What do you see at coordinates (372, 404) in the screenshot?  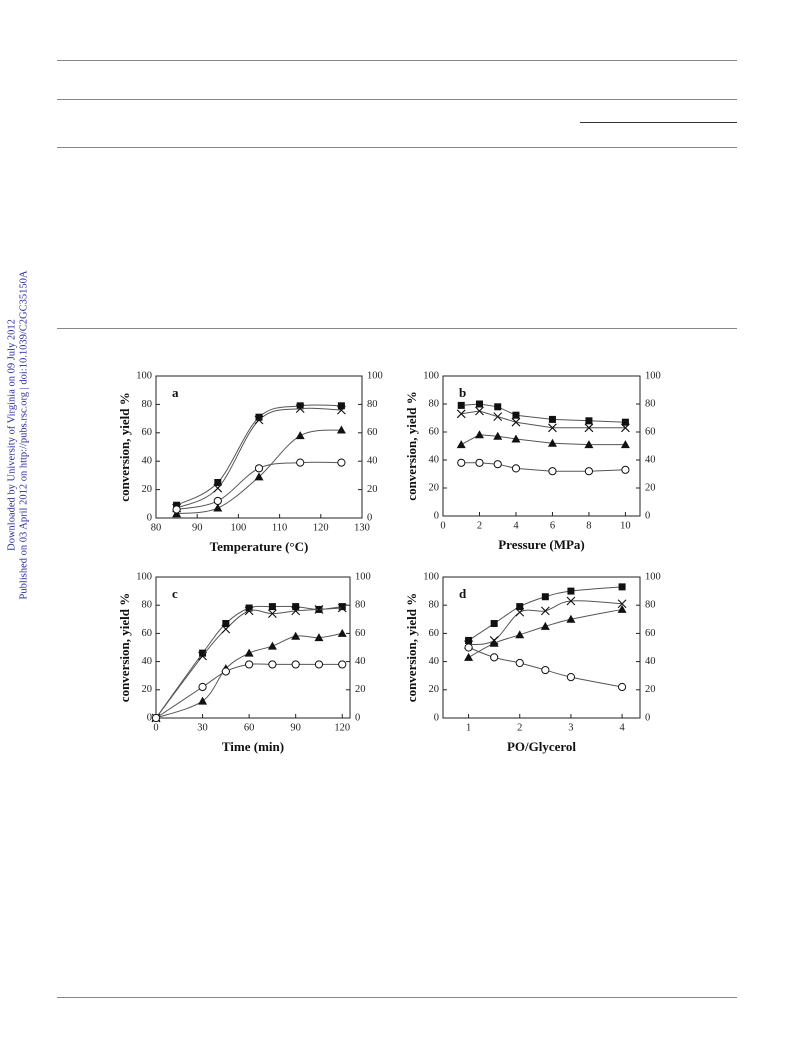 I see `y2-tick-label: 80` at bounding box center [372, 404].